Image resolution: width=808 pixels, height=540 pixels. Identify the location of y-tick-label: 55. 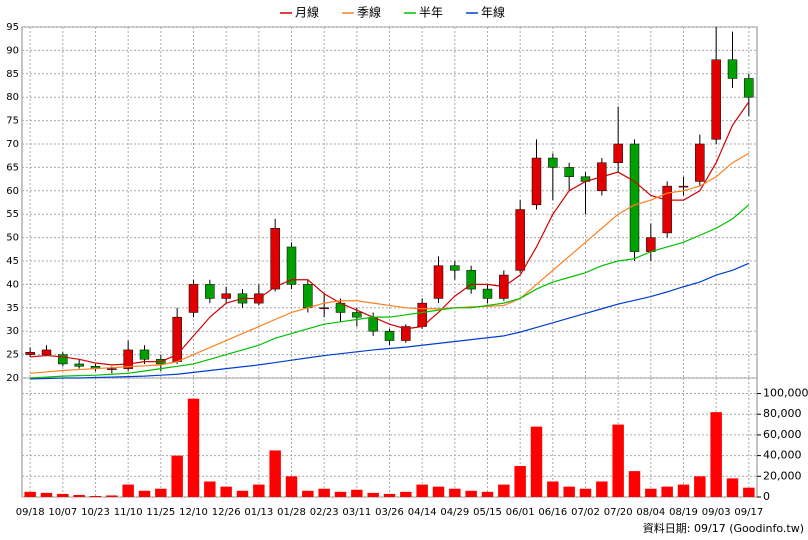
(12, 214).